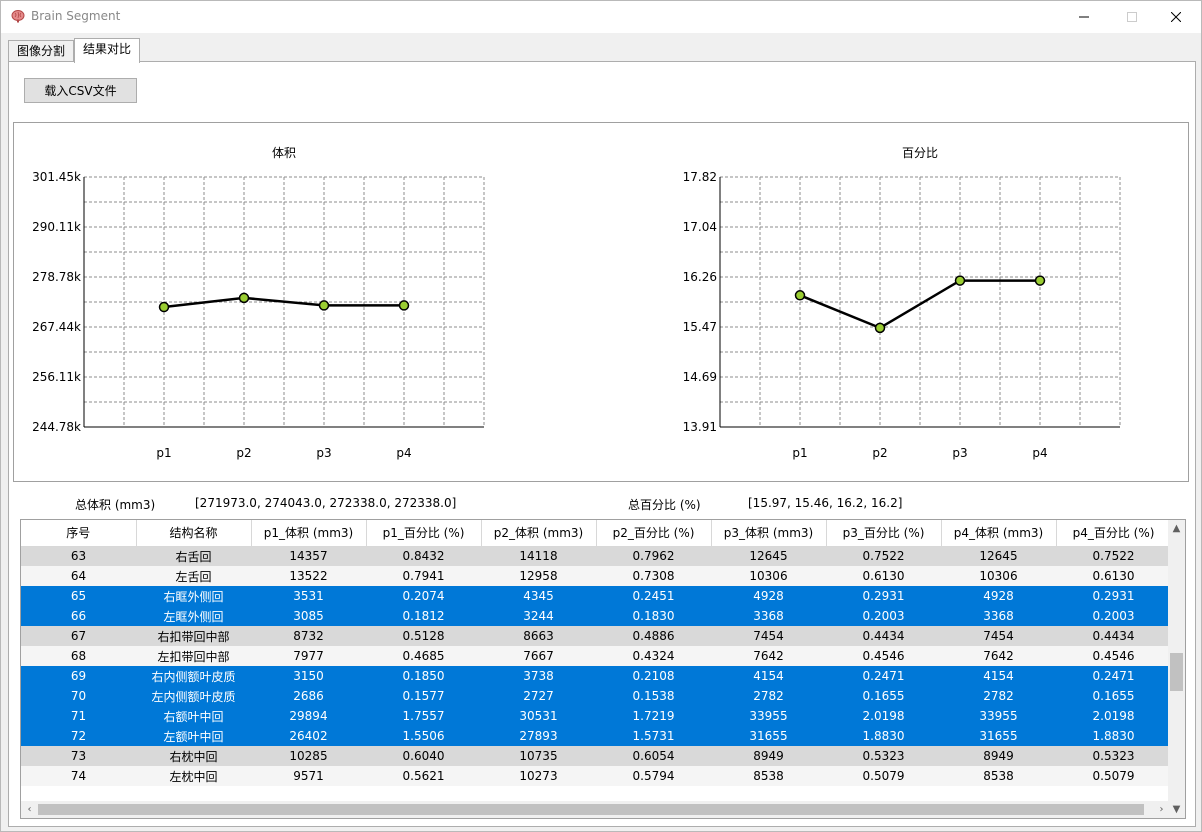 This screenshot has width=1202, height=832. Describe the element at coordinates (1161, 809) in the screenshot. I see `scroll-right-icon: ›` at that location.